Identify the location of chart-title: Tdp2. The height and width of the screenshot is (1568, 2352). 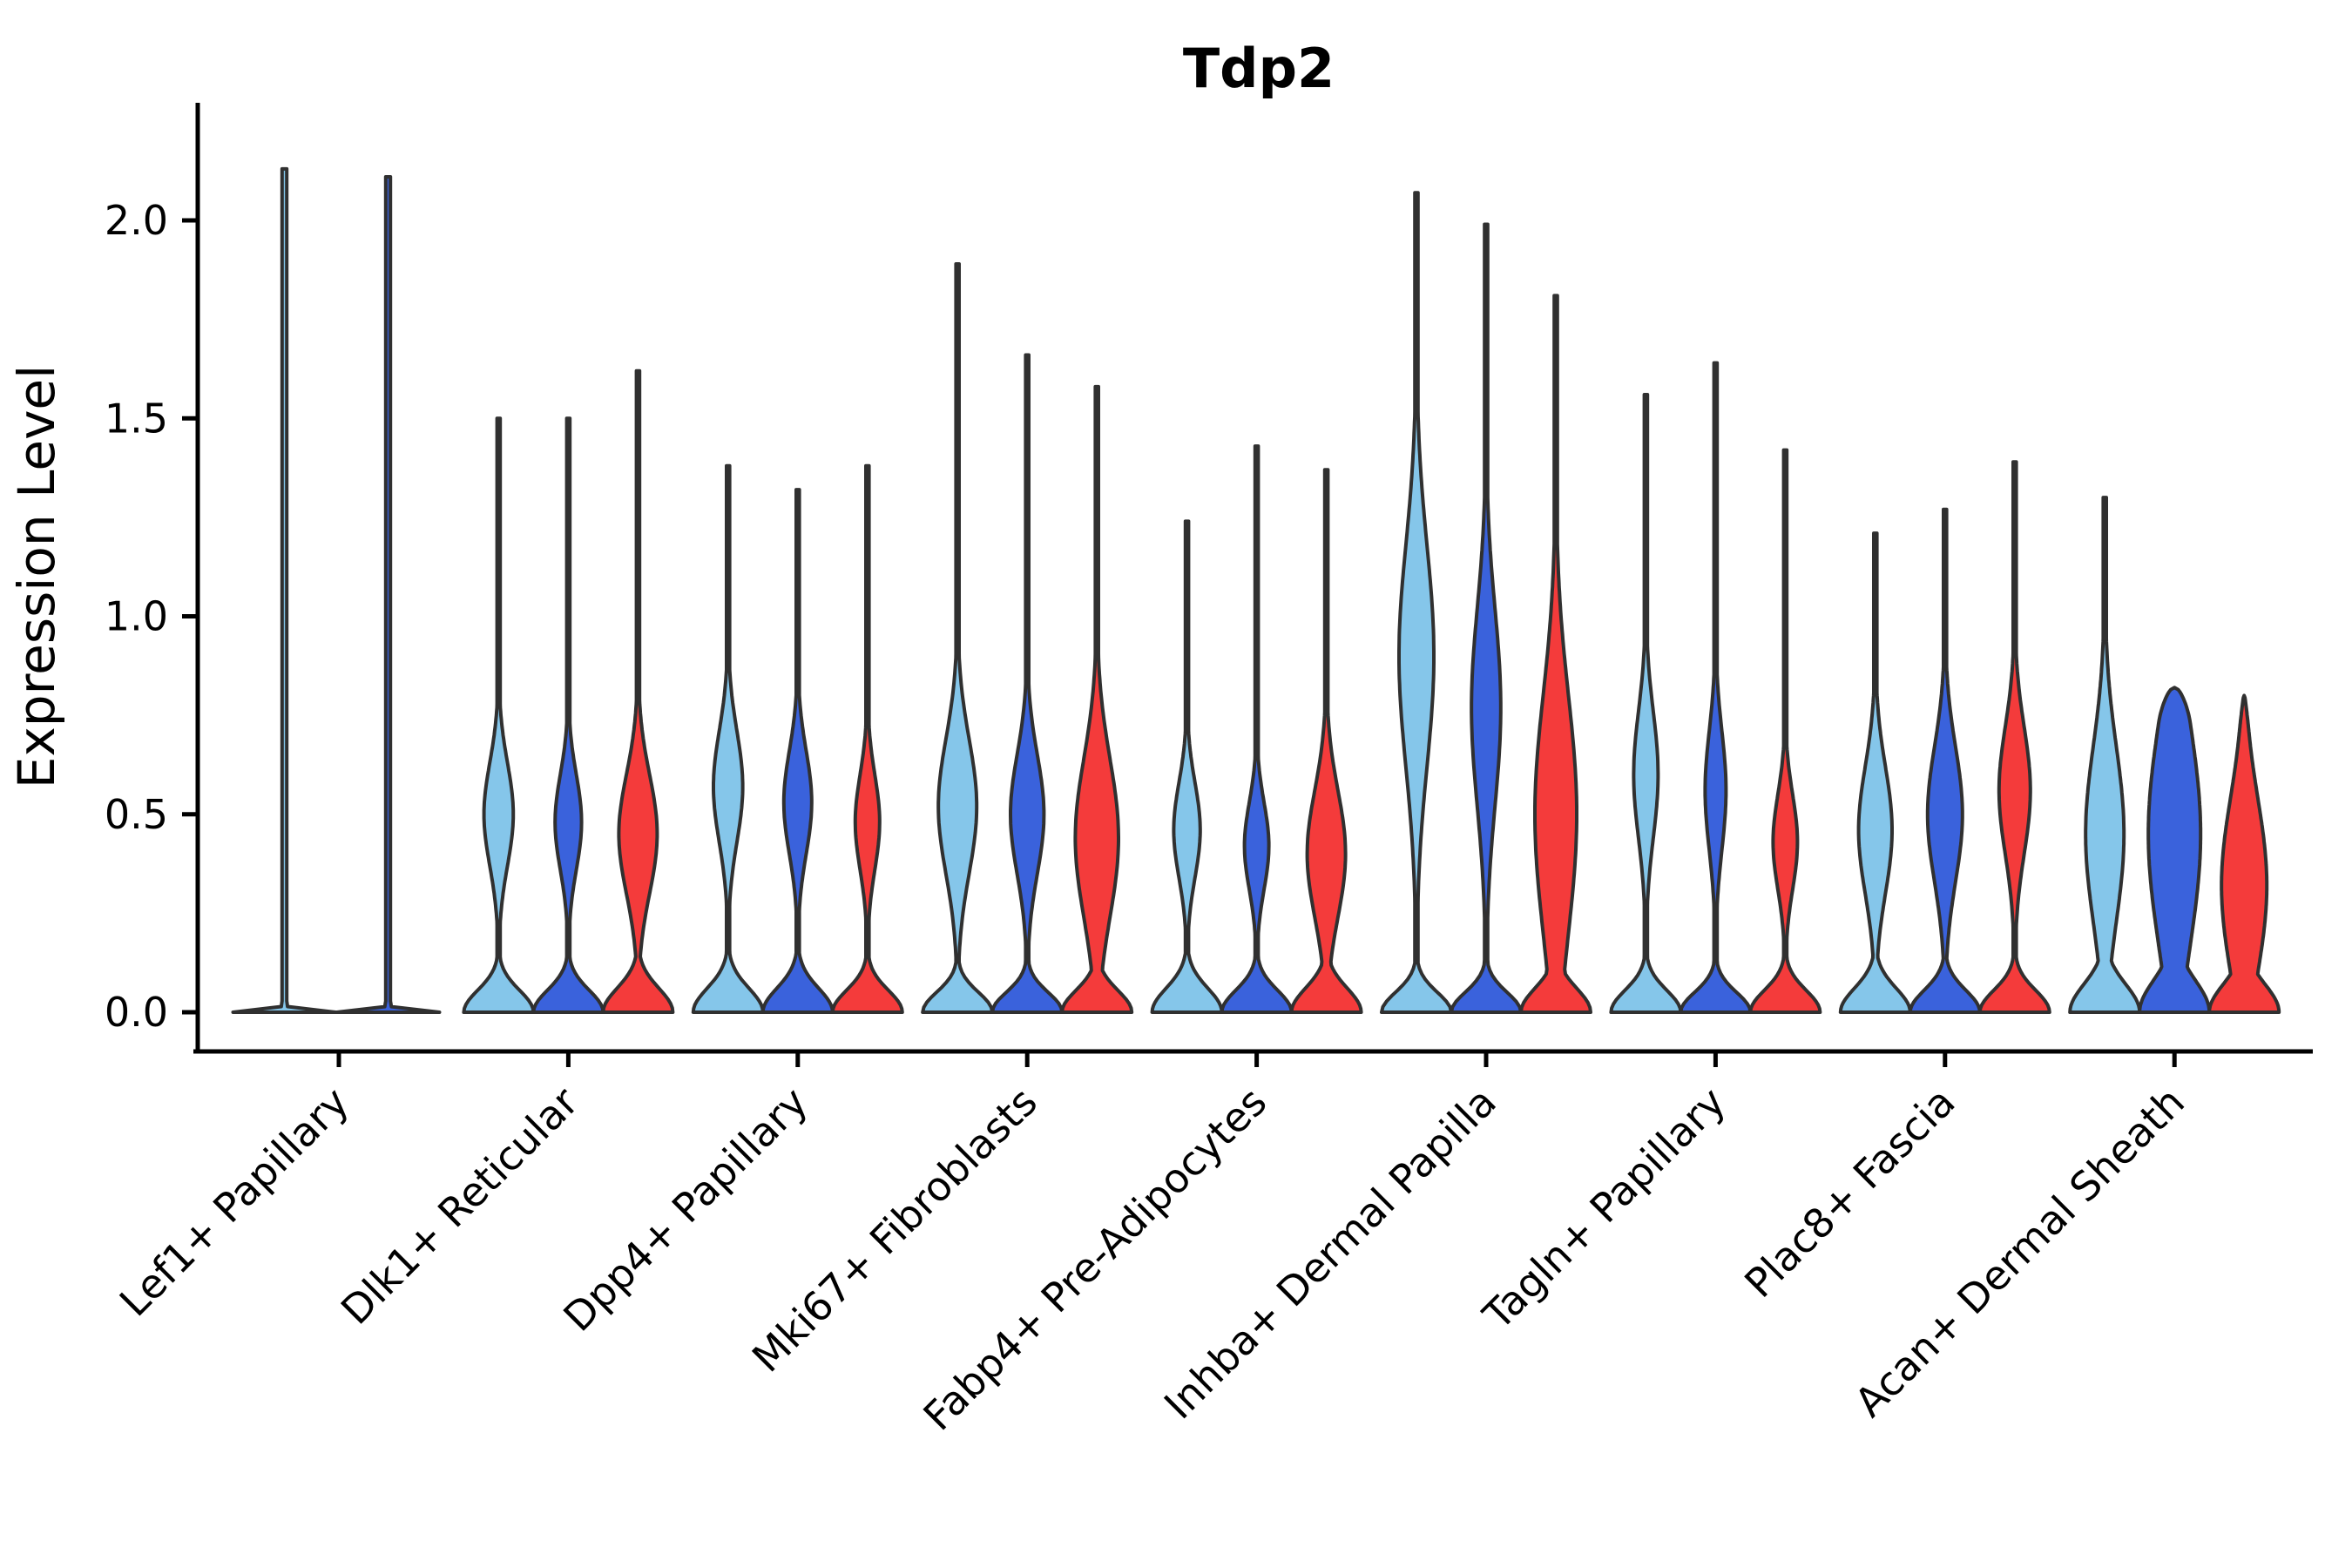
(1259, 68).